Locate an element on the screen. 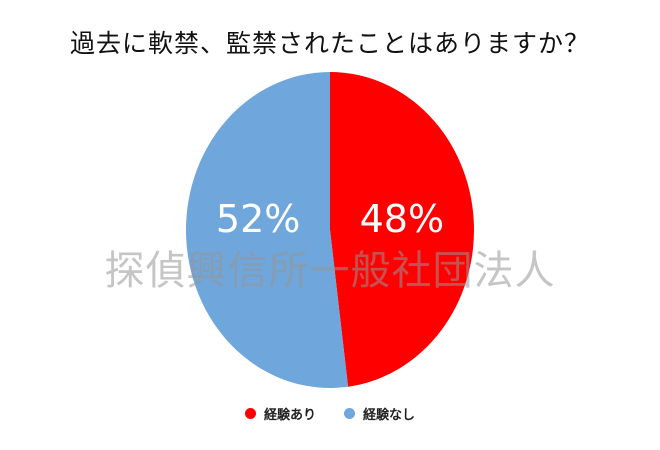  legend-item-not-experienced: 経験なし is located at coordinates (379, 413).